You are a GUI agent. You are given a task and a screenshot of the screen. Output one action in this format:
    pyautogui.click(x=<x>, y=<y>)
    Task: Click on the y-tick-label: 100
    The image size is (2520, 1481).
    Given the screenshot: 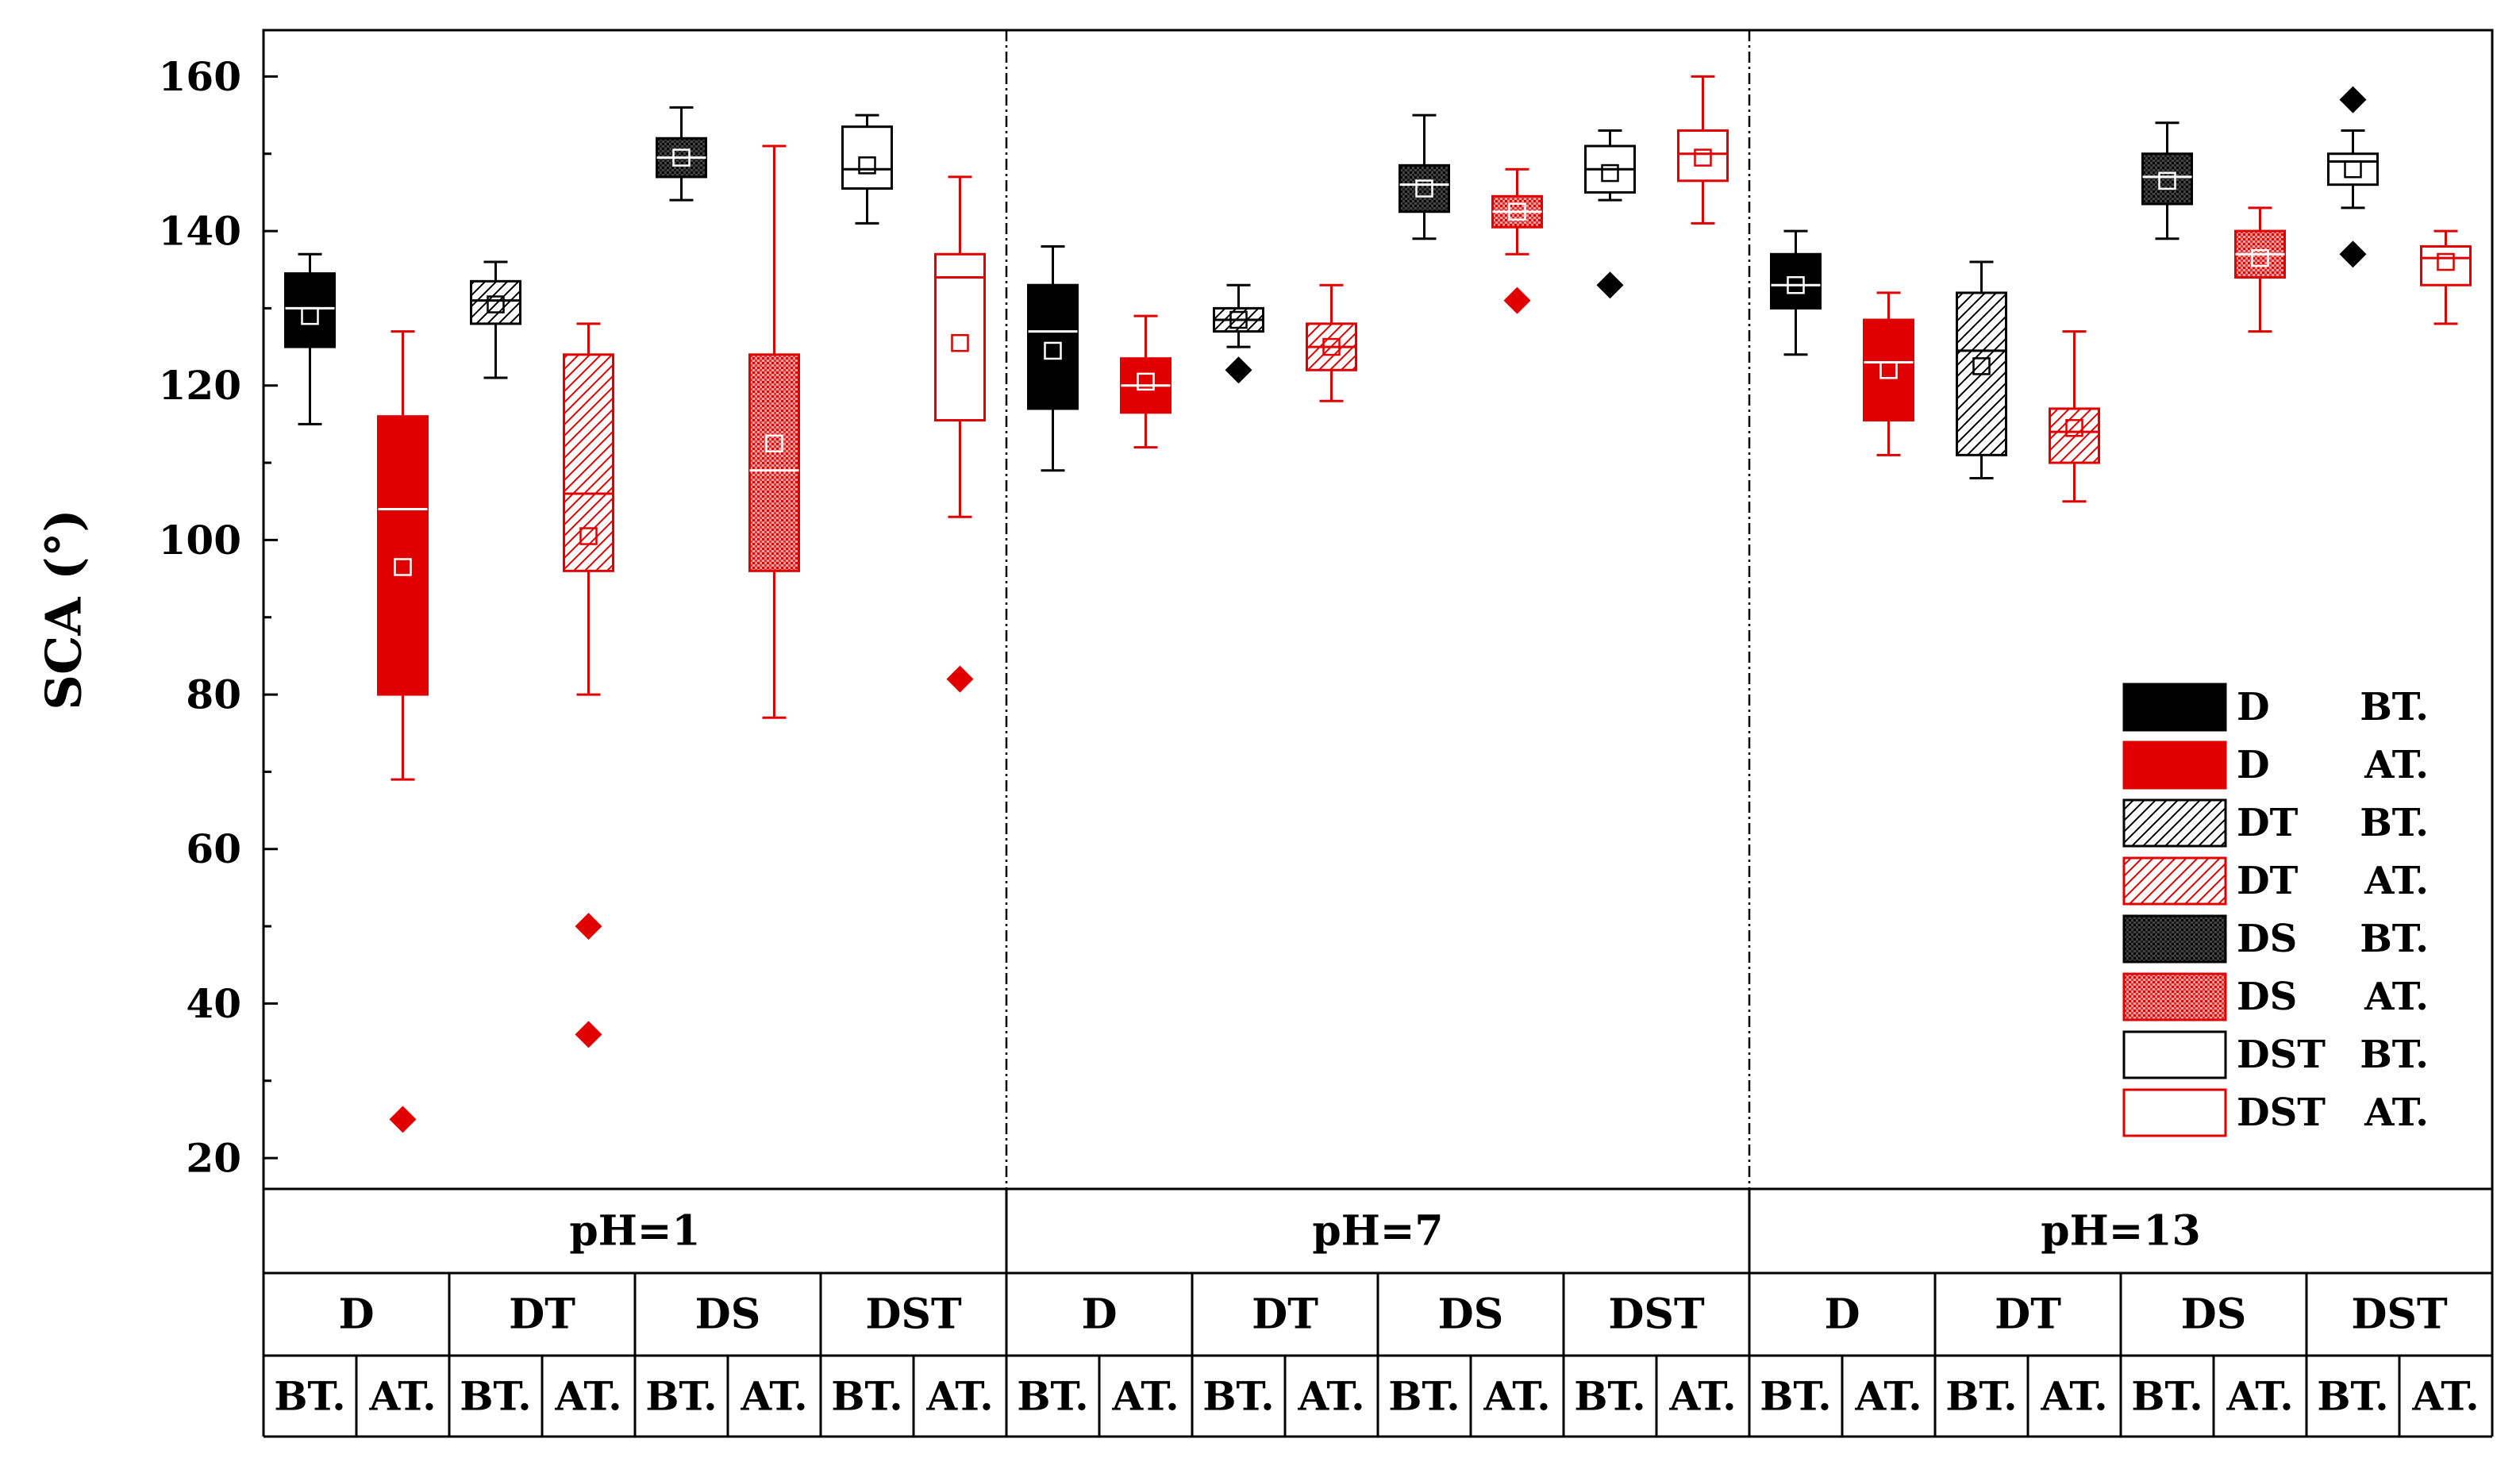 What is the action you would take?
    pyautogui.click(x=200, y=540)
    